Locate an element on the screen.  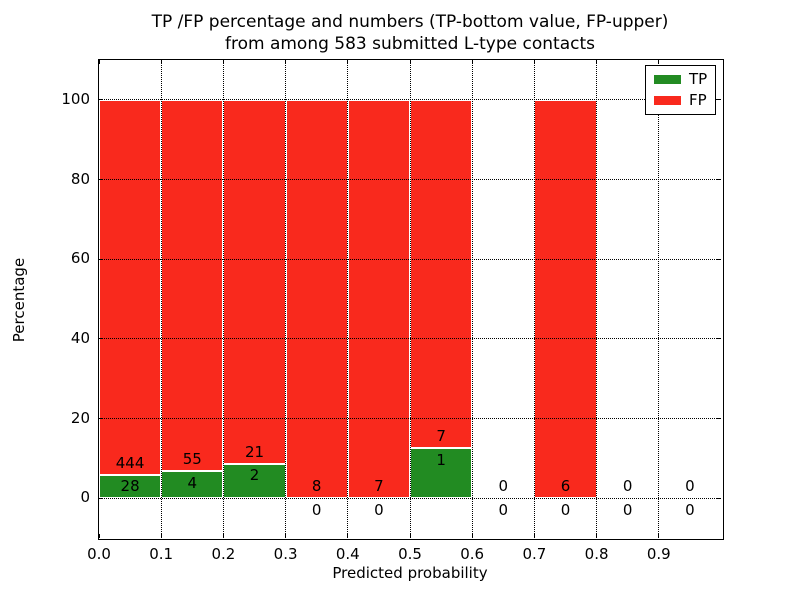
x-tick-label: 0.6 is located at coordinates (472, 554).